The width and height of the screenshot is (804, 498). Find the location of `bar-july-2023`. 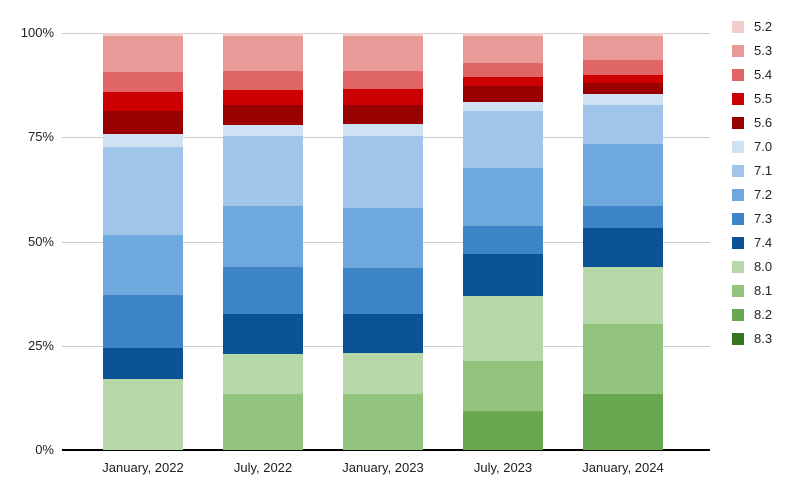

bar-july-2023 is located at coordinates (503, 241).